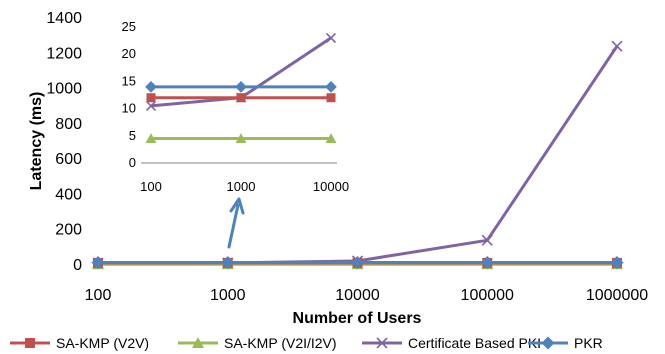 The image size is (665, 354). Describe the element at coordinates (77, 265) in the screenshot. I see `y-tick-label: 0` at that location.